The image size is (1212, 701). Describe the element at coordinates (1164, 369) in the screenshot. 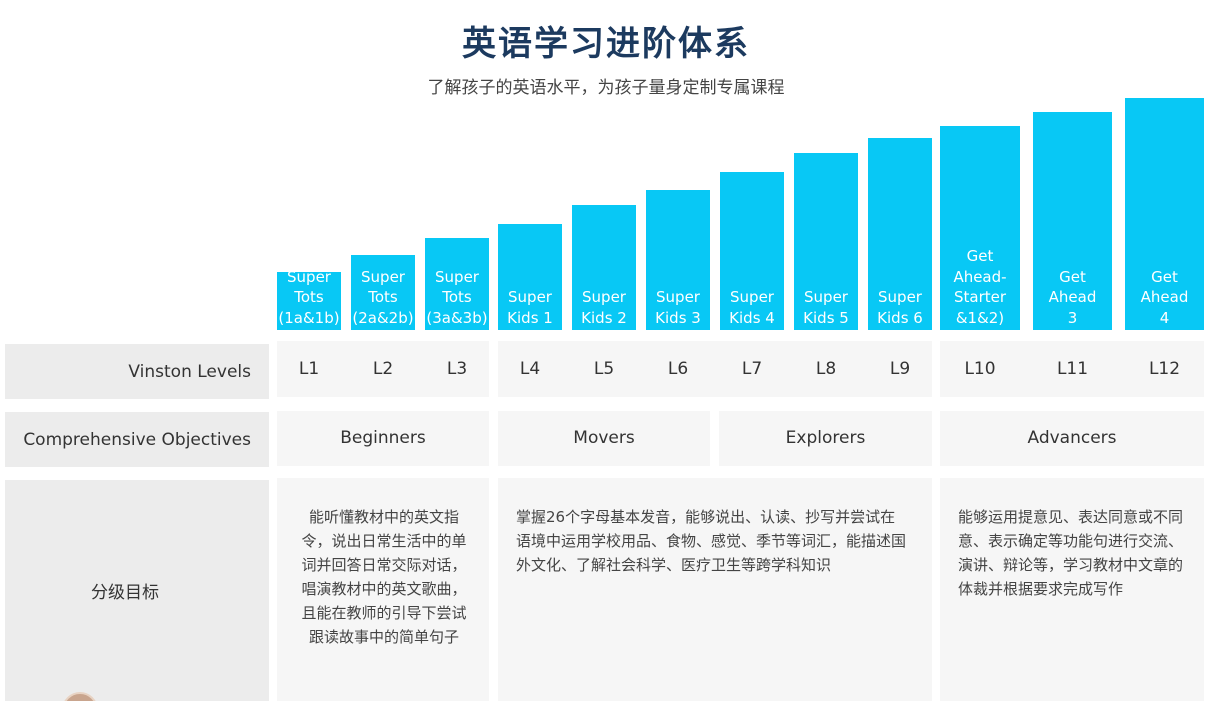

I see `level-cell: L12` at that location.